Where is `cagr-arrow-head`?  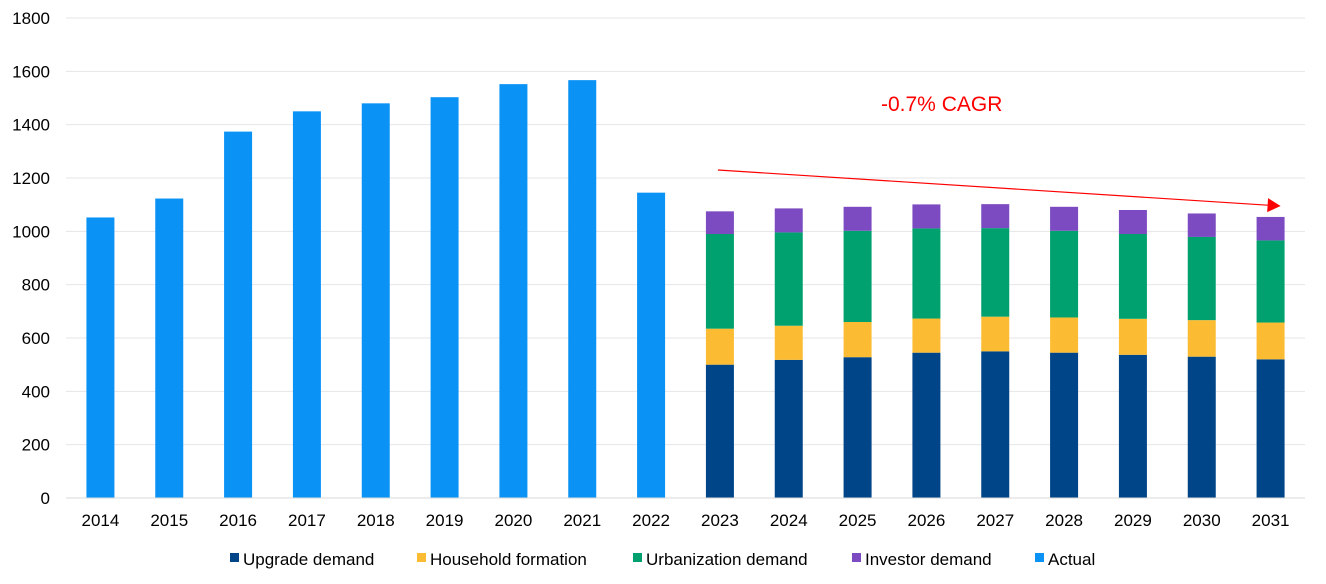
cagr-arrow-head is located at coordinates (1274, 205).